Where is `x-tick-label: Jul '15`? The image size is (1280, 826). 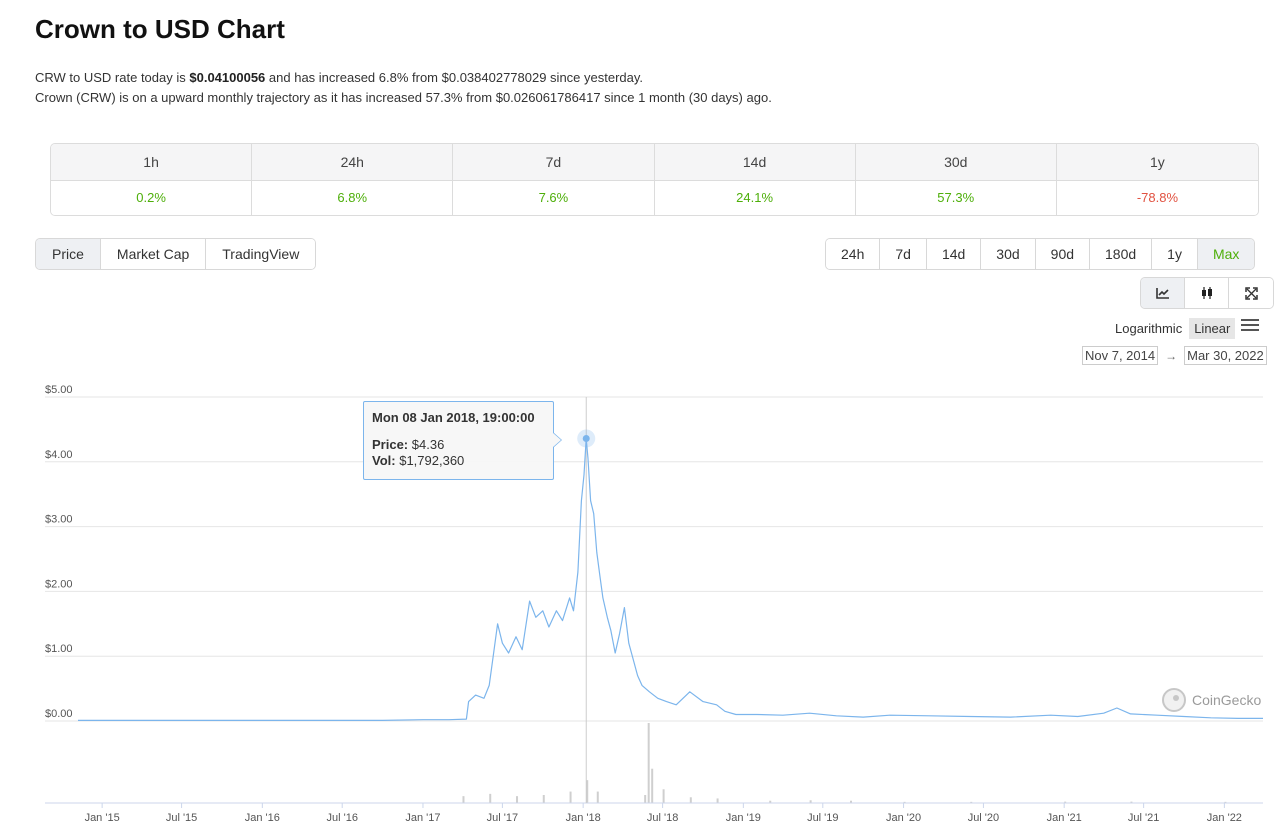 x-tick-label: Jul '15 is located at coordinates (181, 818).